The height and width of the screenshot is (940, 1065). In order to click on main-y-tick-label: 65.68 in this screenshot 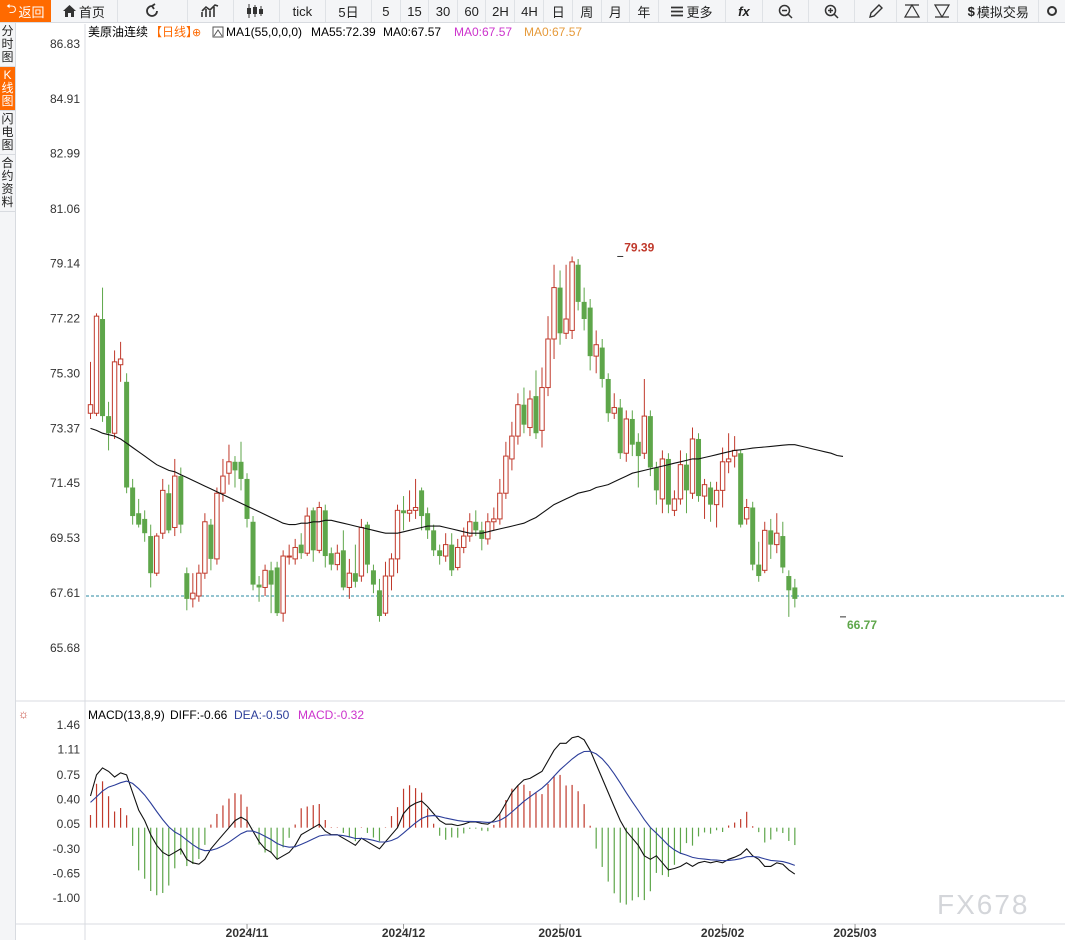, I will do `click(65, 648)`.